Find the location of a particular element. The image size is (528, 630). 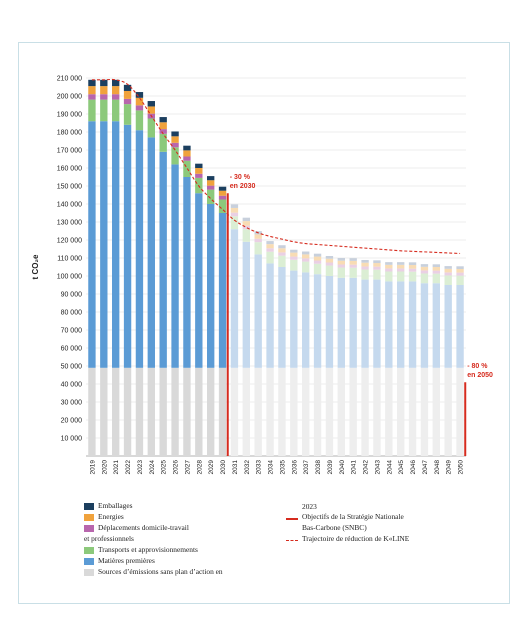

x-tick-label: 2025 is located at coordinates (164, 467).